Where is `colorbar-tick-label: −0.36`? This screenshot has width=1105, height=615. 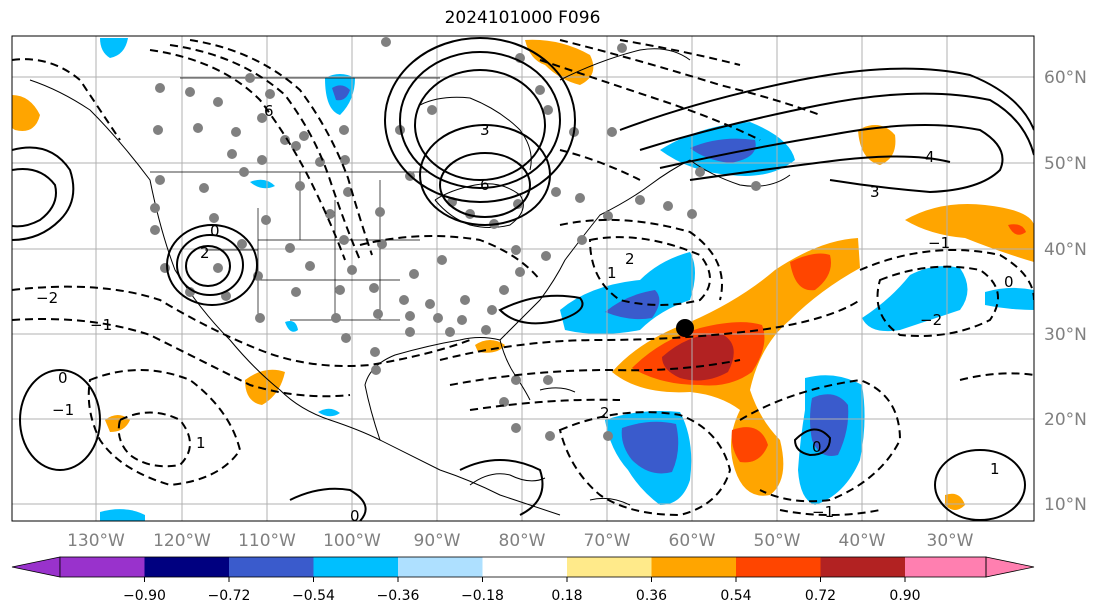 colorbar-tick-label: −0.36 is located at coordinates (398, 596).